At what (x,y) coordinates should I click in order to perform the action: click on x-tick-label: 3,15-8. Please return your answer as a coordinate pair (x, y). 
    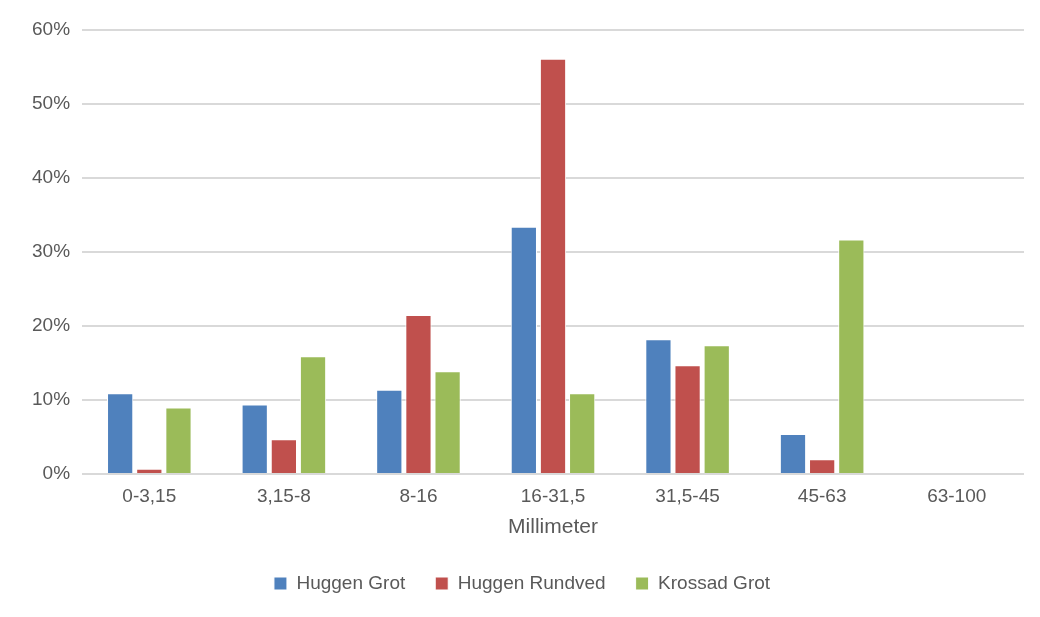
    Looking at the image, I should click on (283, 495).